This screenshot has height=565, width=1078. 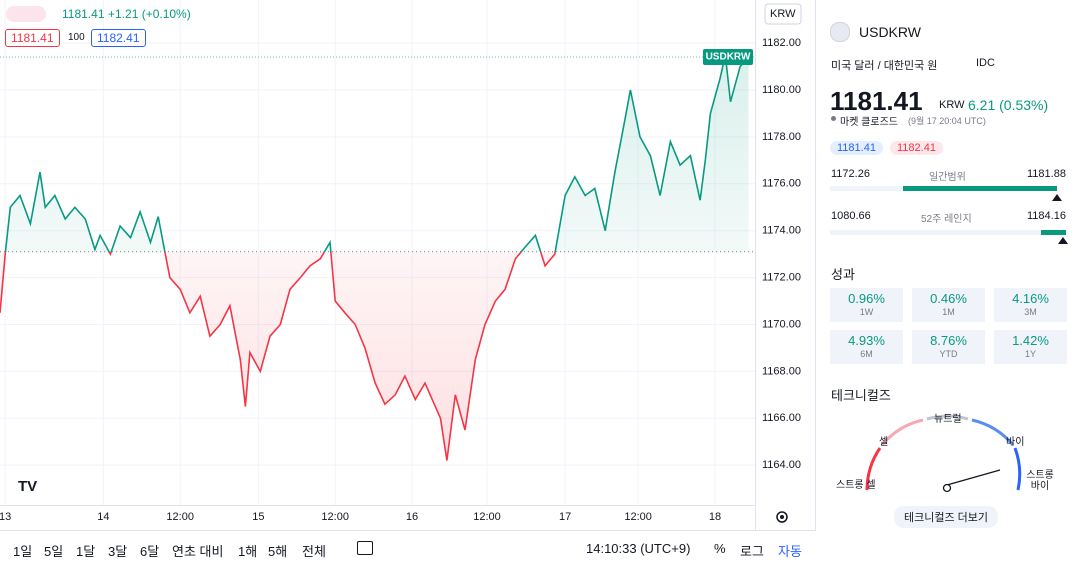 I want to click on currency-label: KRW, so click(x=783, y=14).